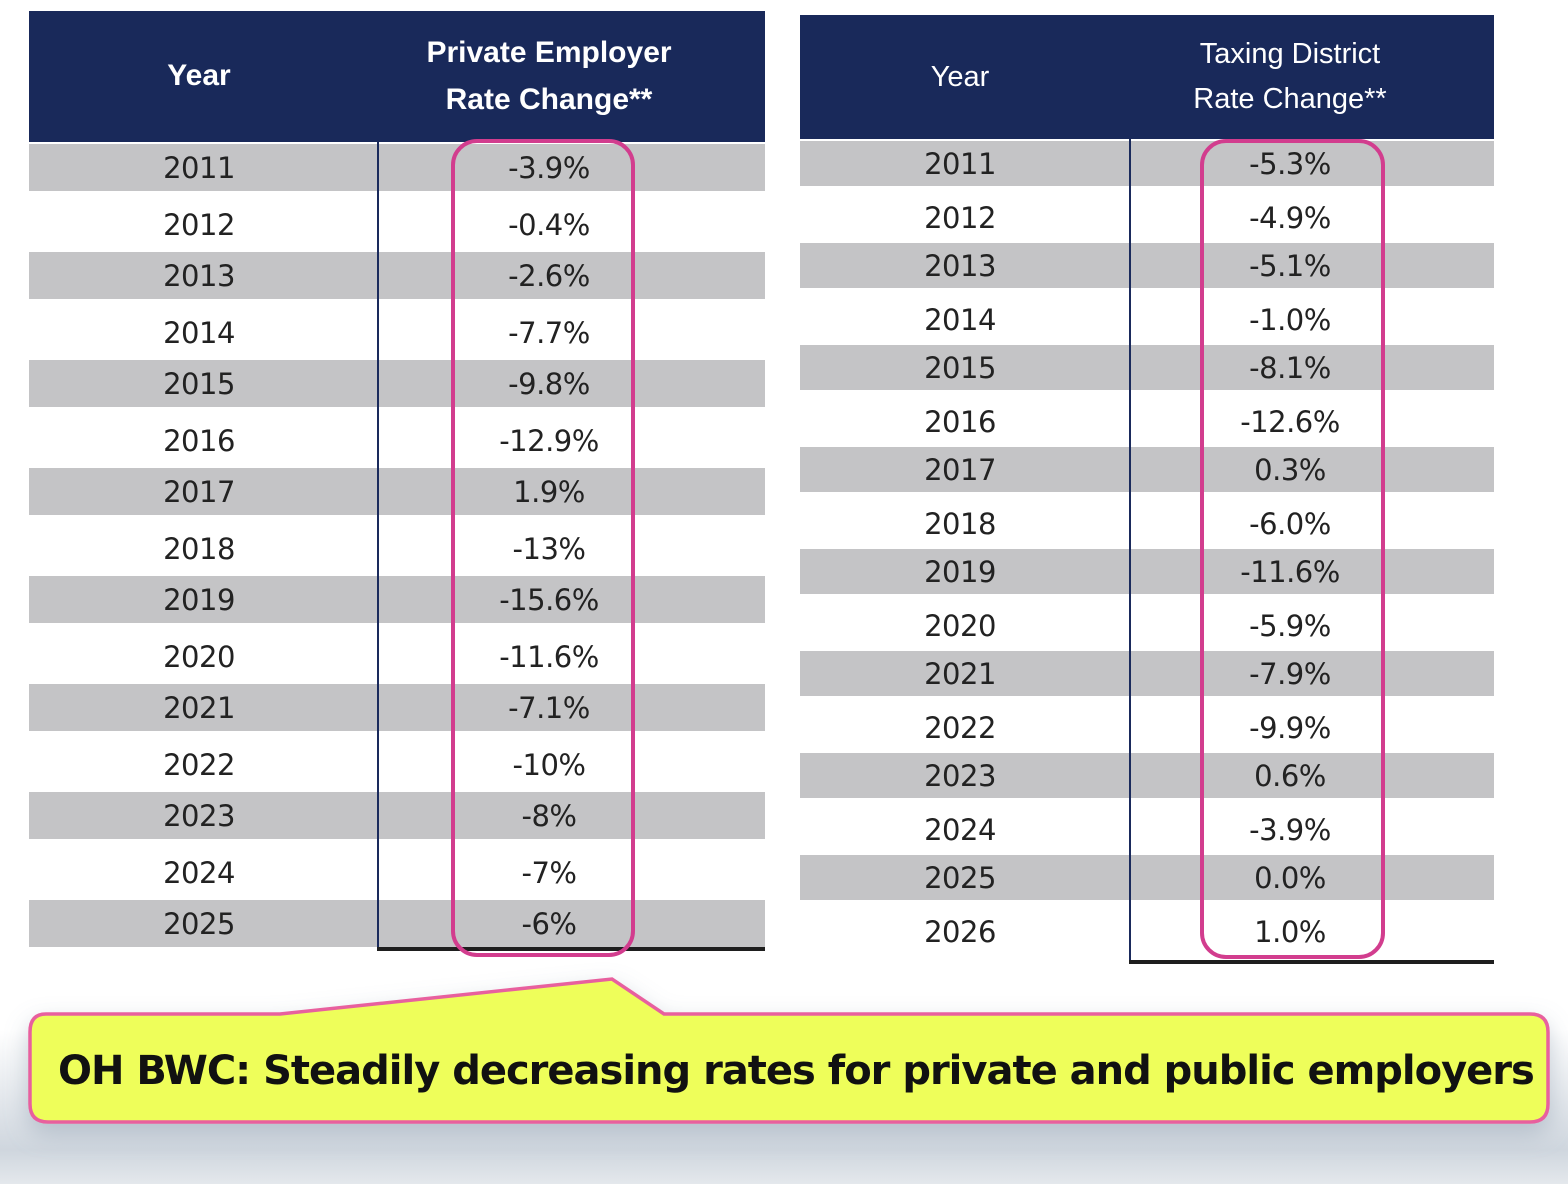 The width and height of the screenshot is (1568, 1184). I want to click on table-row: 2020 -5.9%, so click(1147, 625).